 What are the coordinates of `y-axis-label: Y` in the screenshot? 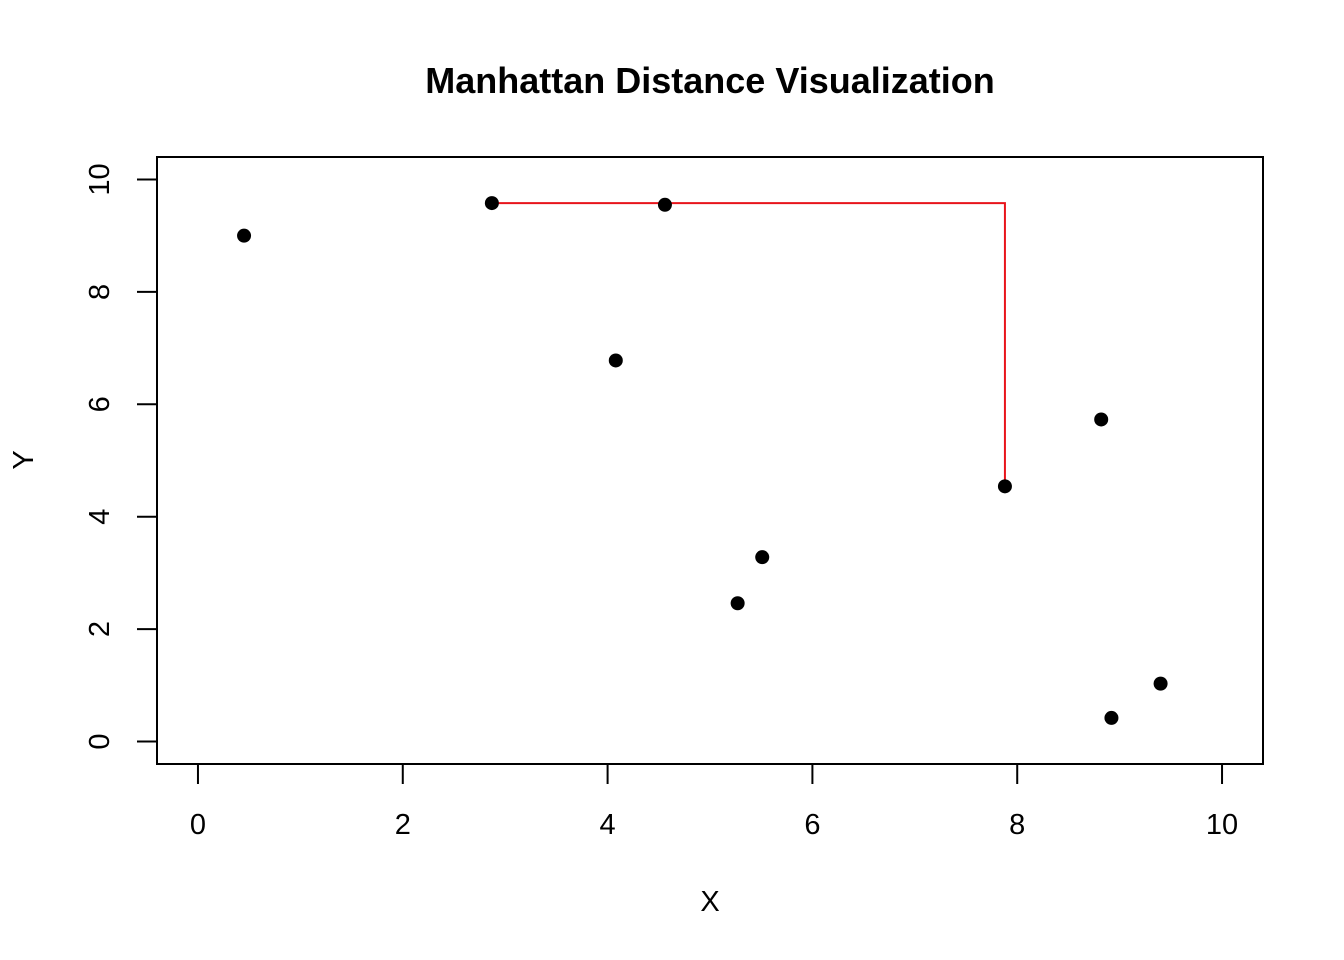 It's located at (24, 459).